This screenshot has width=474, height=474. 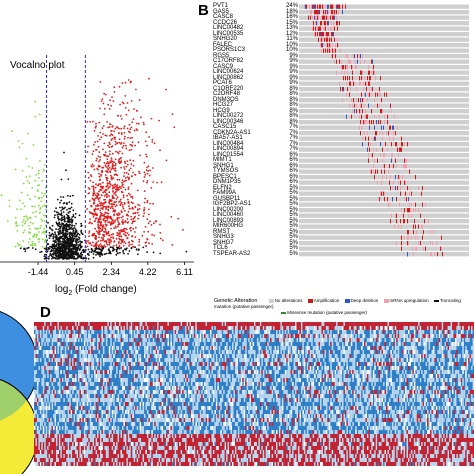 I want to click on gene-label: RGS5, so click(x=221, y=55).